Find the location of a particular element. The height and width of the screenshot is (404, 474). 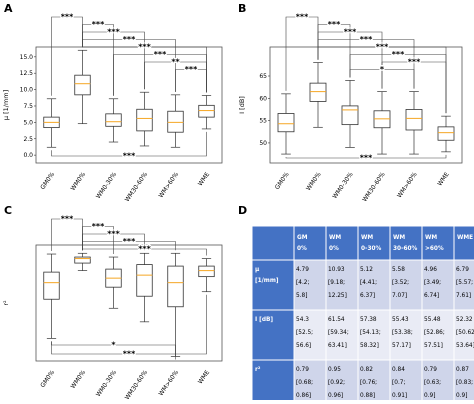

table-cell-text: 5.58 is located at coordinates (398, 270).